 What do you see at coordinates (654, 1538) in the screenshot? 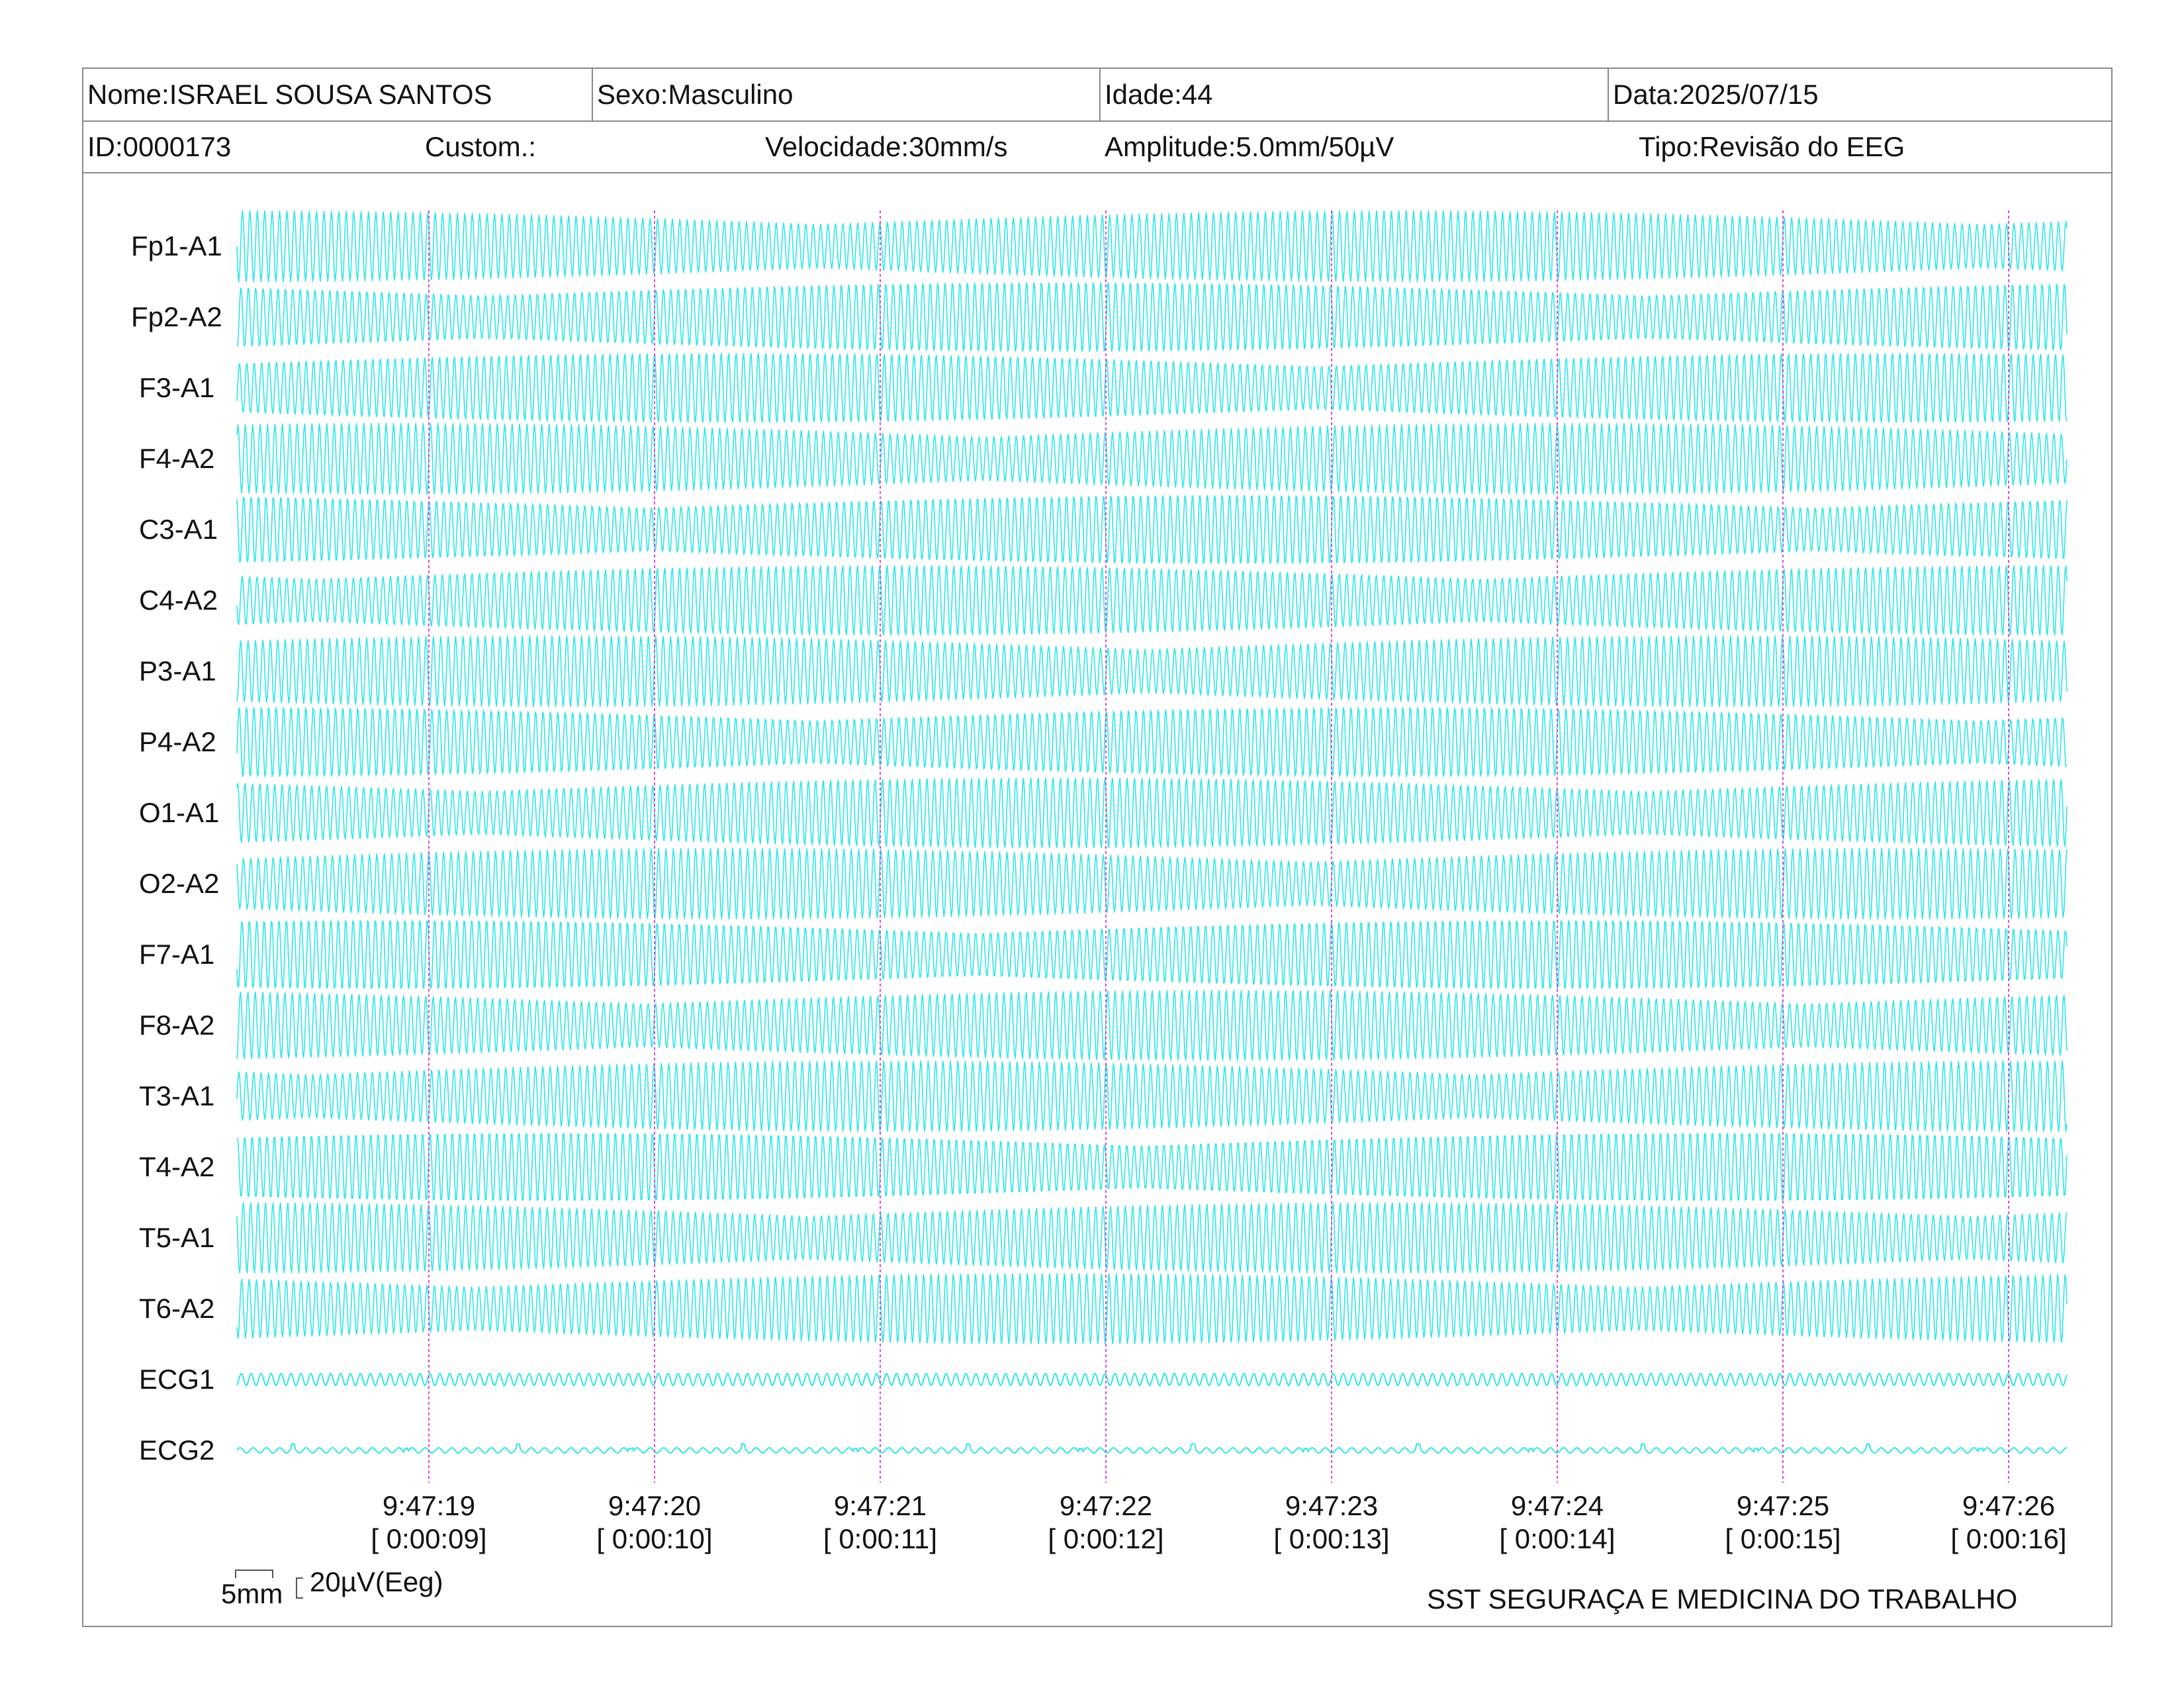
I see `elapsed-time: [ 0:00:10]` at bounding box center [654, 1538].